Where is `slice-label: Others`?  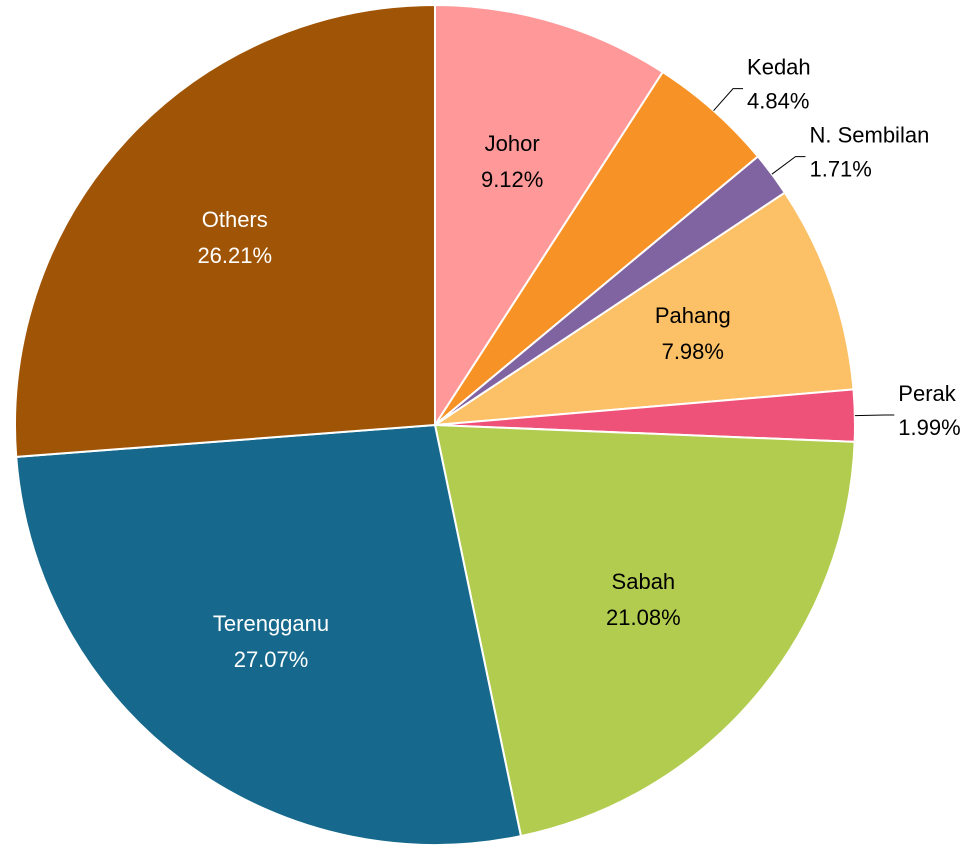 slice-label: Others is located at coordinates (235, 219).